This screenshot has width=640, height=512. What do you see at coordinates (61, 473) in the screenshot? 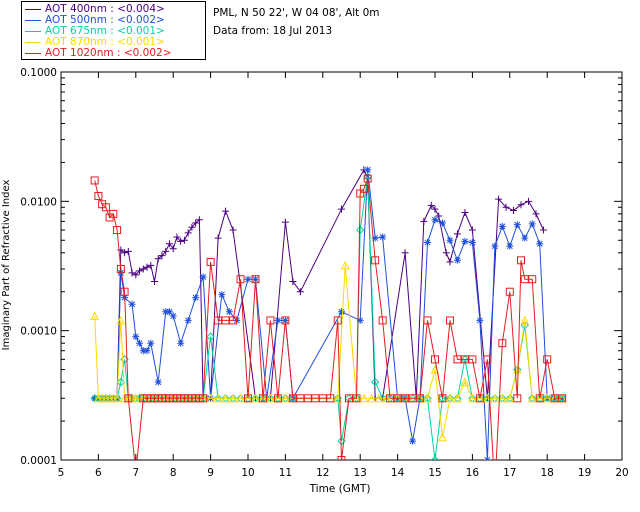
I see `x-tick-label-5: 5` at bounding box center [61, 473].